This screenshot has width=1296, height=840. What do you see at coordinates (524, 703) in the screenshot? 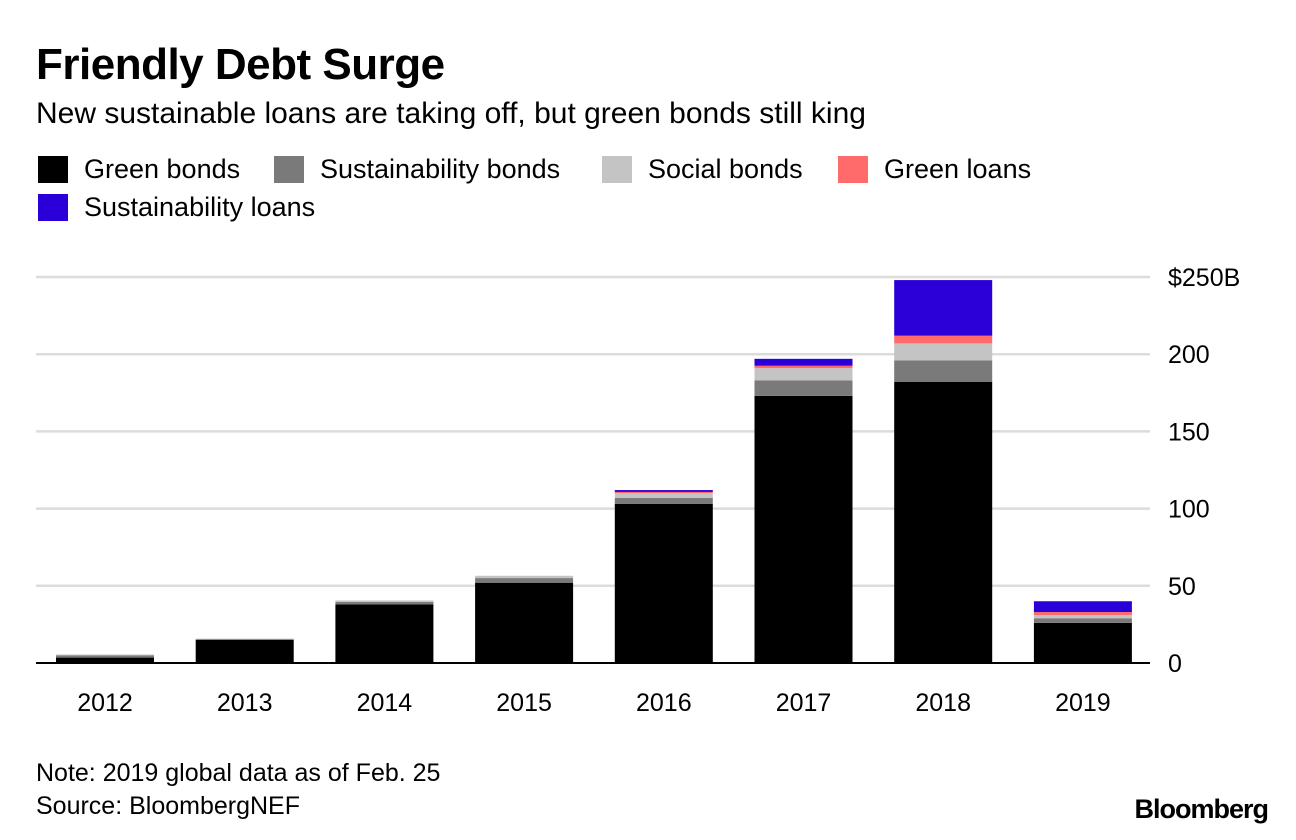
I see `x-tick-label-2015: 2015` at bounding box center [524, 703].